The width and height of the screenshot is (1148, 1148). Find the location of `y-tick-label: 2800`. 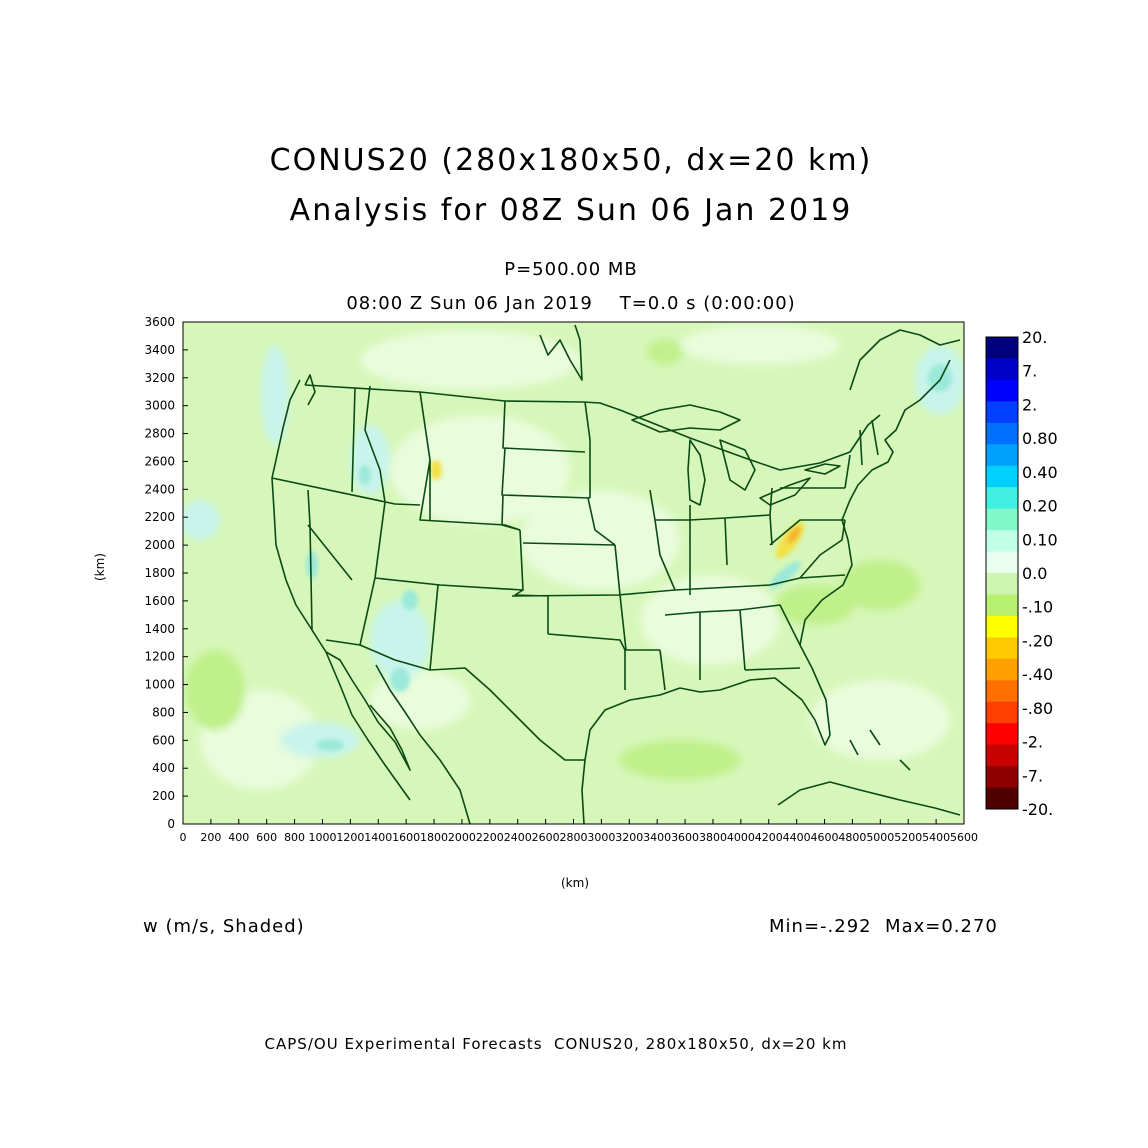

y-tick-label: 2800 is located at coordinates (159, 434).